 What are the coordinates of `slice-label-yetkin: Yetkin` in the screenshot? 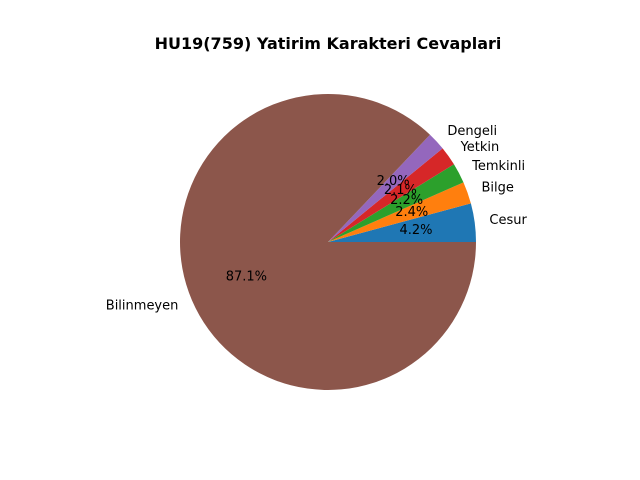 It's located at (480, 147).